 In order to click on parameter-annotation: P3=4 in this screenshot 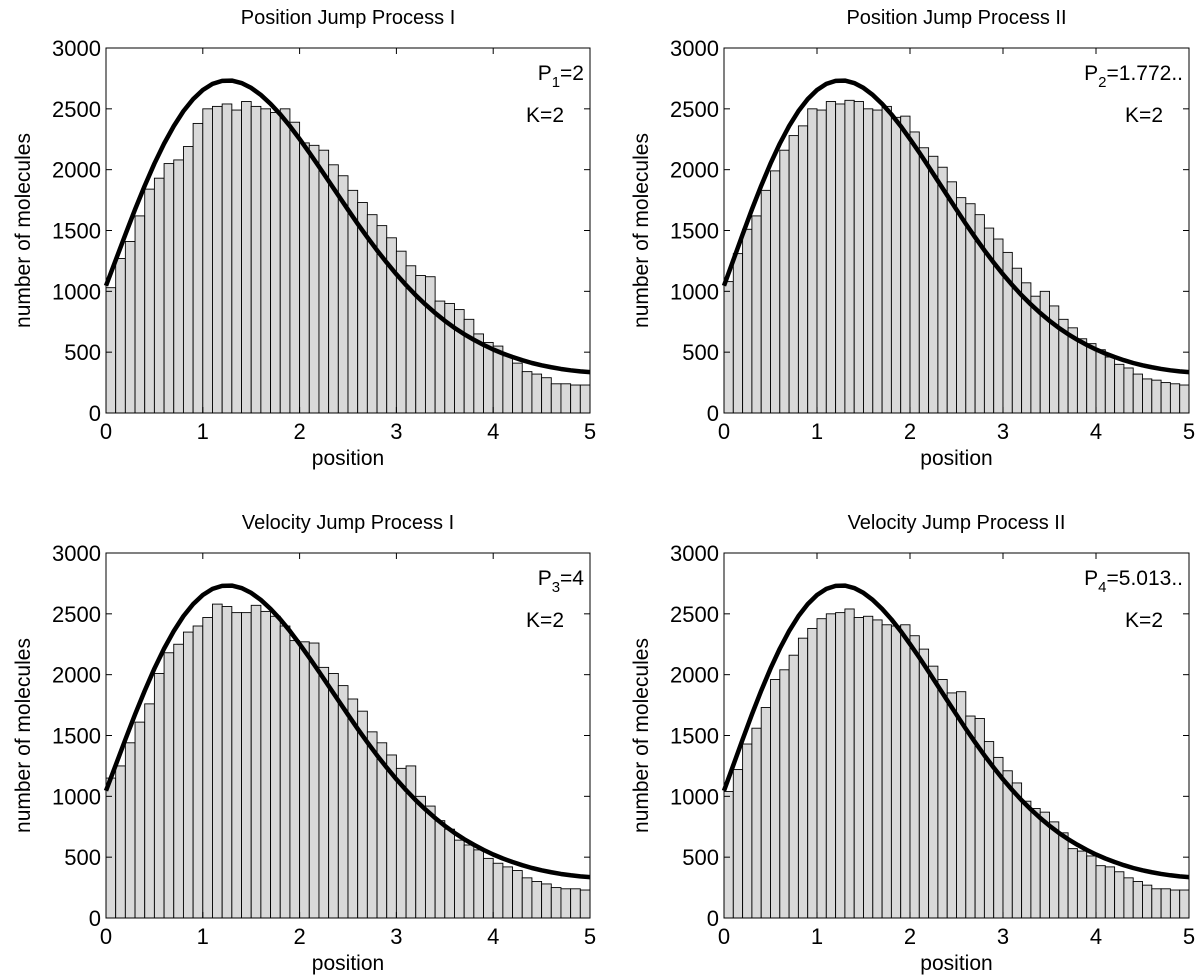, I will do `click(561, 581)`.